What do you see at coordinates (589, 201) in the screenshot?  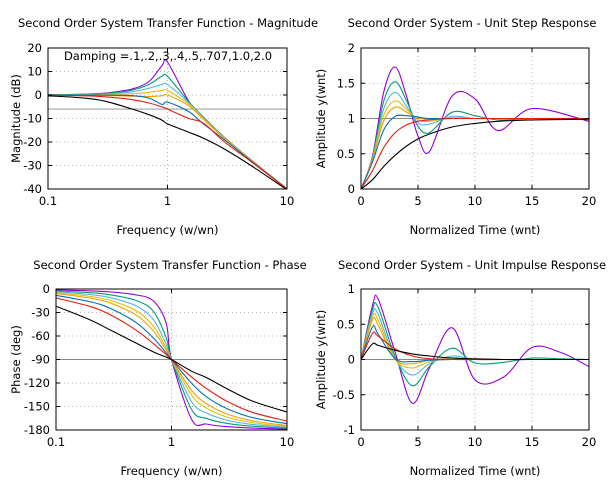 I see `panel-2-xtick-label-4: 20` at bounding box center [589, 201].